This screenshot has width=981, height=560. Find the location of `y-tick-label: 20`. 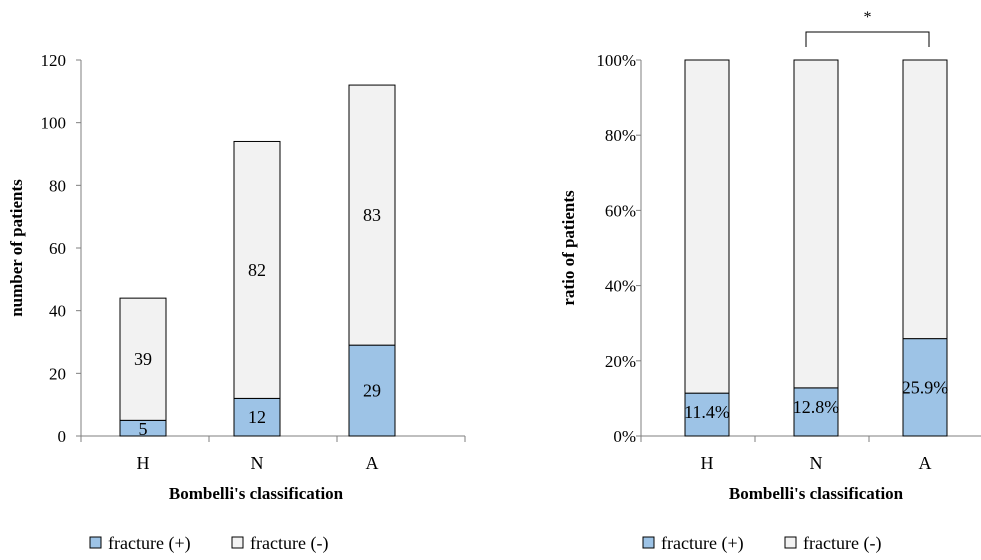

y-tick-label: 20 is located at coordinates (57, 373).